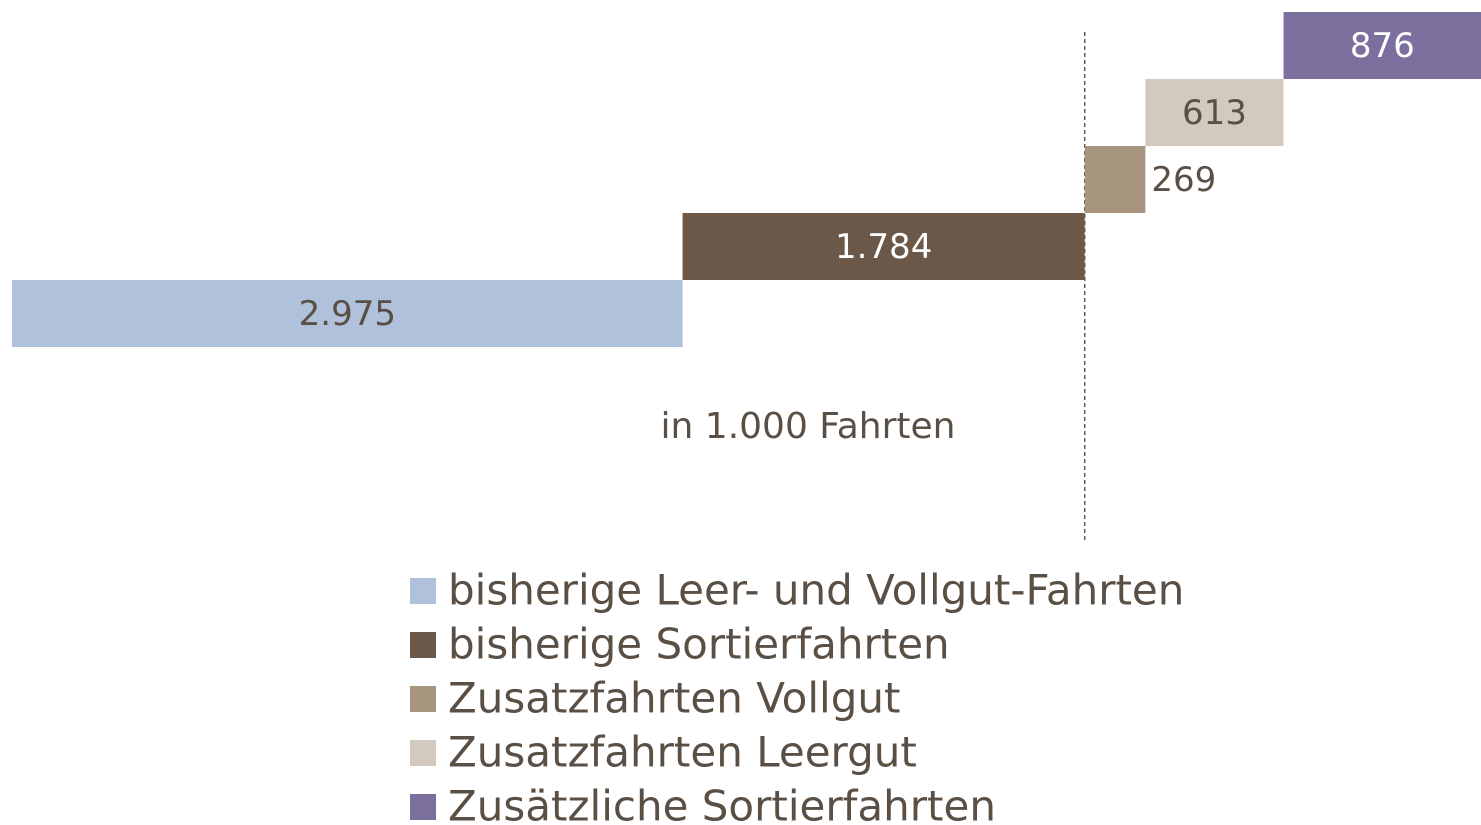  Describe the element at coordinates (816, 590) in the screenshot. I see `legend-label: bisherige Leer- und Vollgut-Fahrten` at that location.